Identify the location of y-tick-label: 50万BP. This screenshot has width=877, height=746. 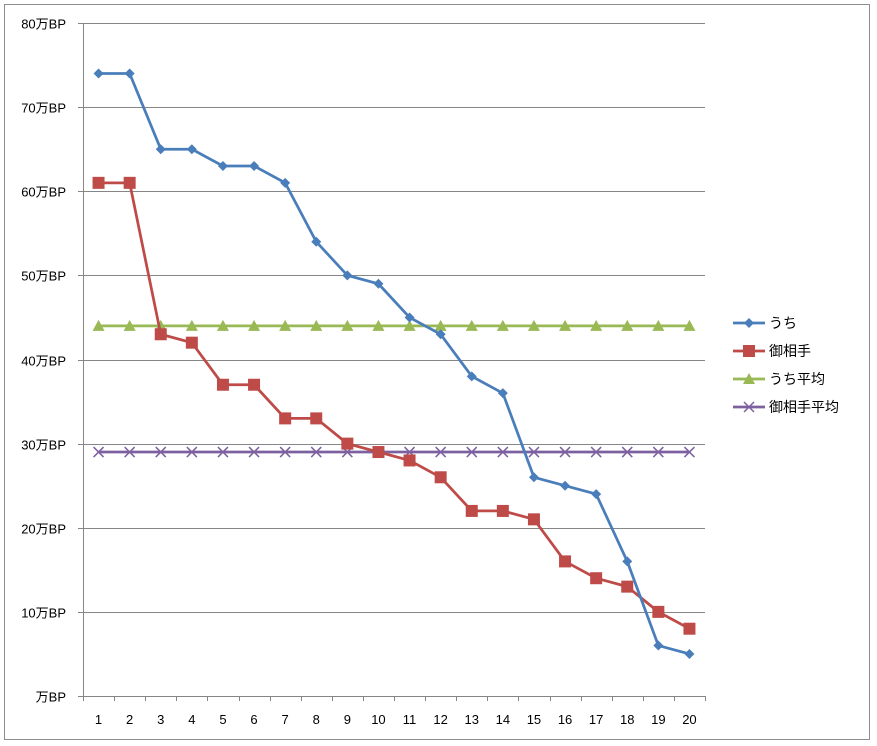
(43, 276).